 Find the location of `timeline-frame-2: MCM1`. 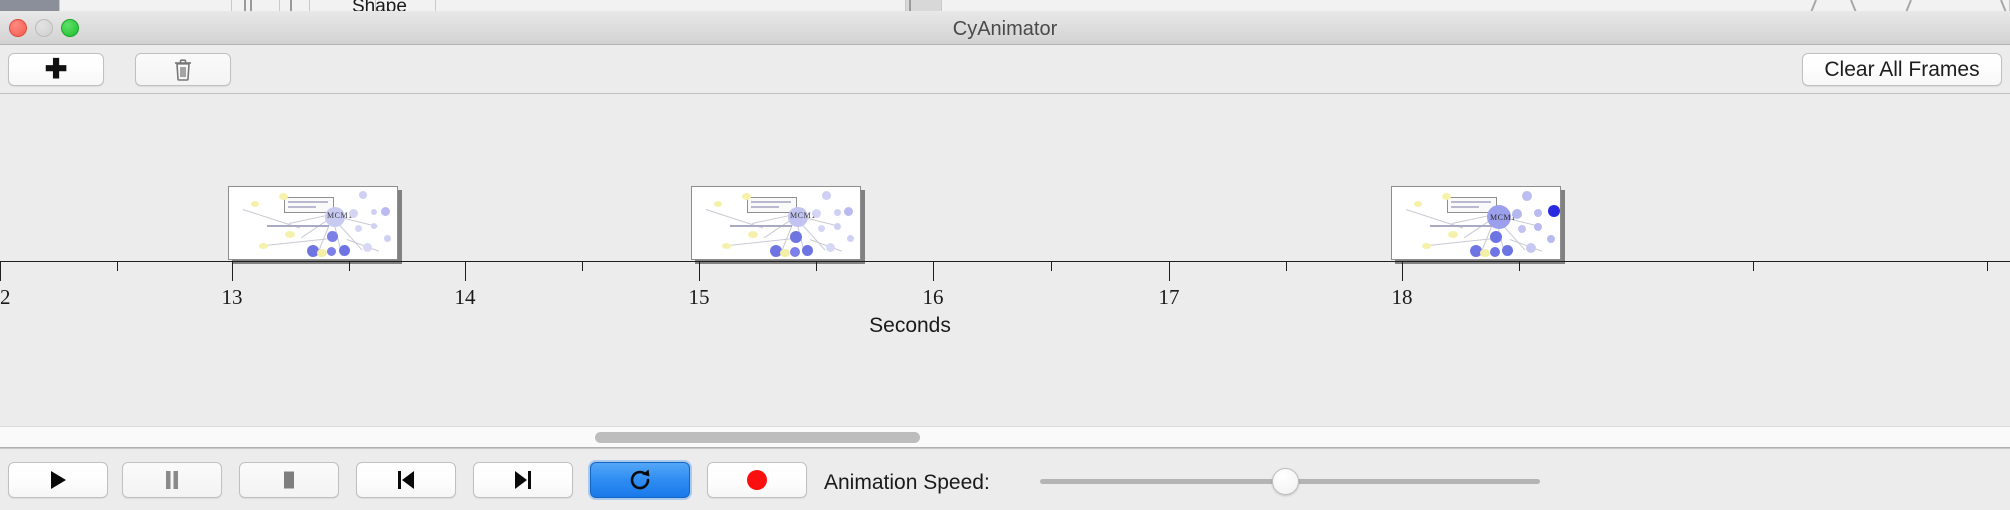

timeline-frame-2: MCM1 is located at coordinates (776, 223).